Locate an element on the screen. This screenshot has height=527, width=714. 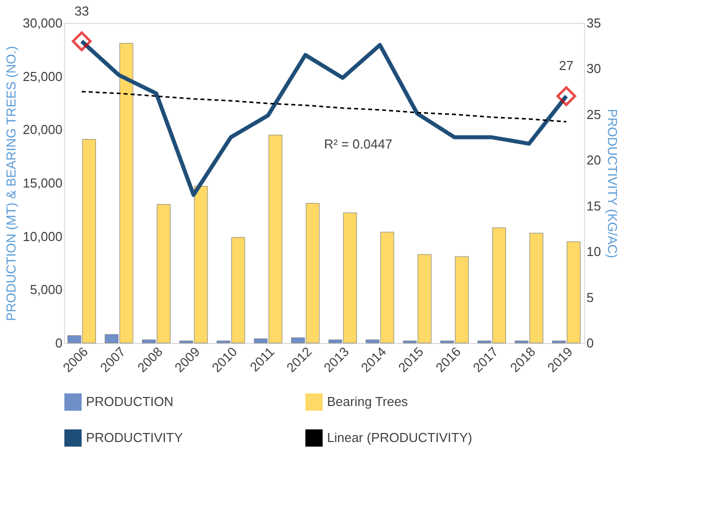
legend-label: Linear (PRODUCTIVITY) is located at coordinates (399, 437).